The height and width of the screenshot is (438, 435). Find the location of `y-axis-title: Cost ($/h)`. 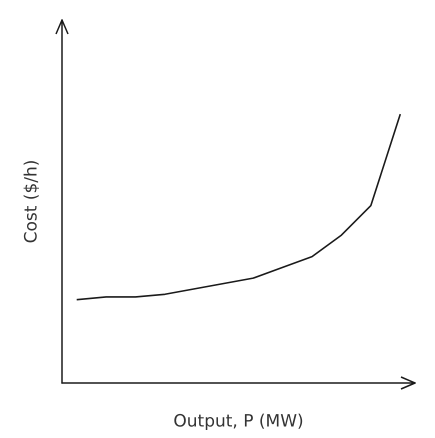

y-axis-title: Cost ($/h) is located at coordinates (32, 202).